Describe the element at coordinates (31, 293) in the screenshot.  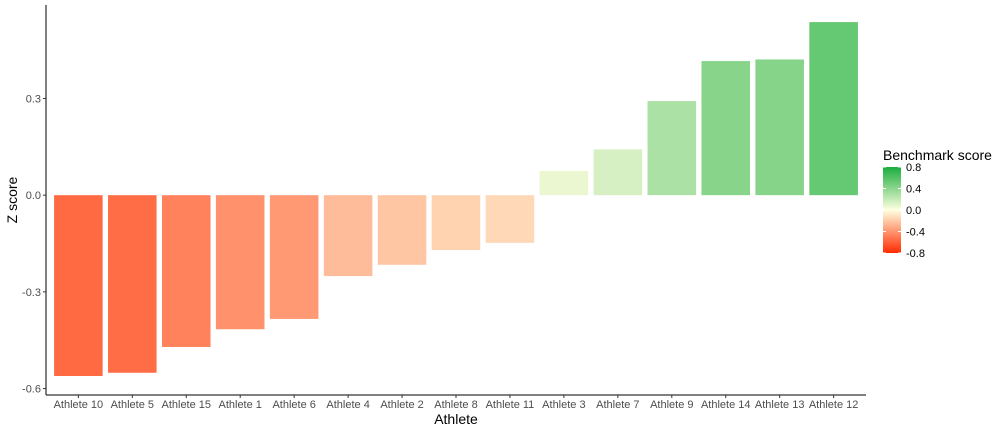
I see `y-tick-label: -0.3` at that location.